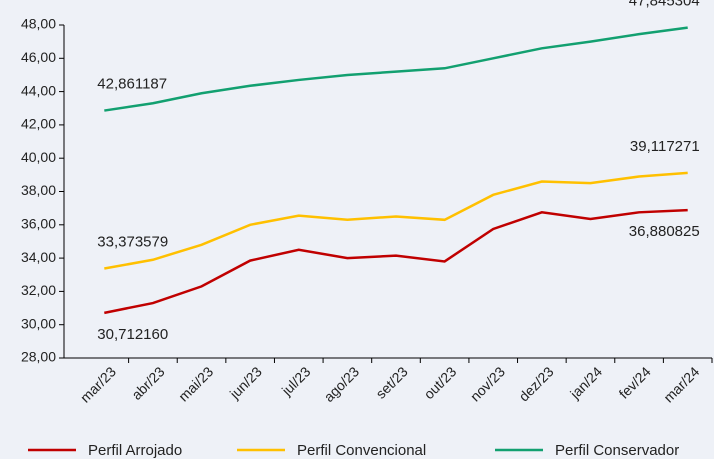 Image resolution: width=714 pixels, height=459 pixels. What do you see at coordinates (635, 382) in the screenshot?
I see `x-tick-label: fev/24` at bounding box center [635, 382].